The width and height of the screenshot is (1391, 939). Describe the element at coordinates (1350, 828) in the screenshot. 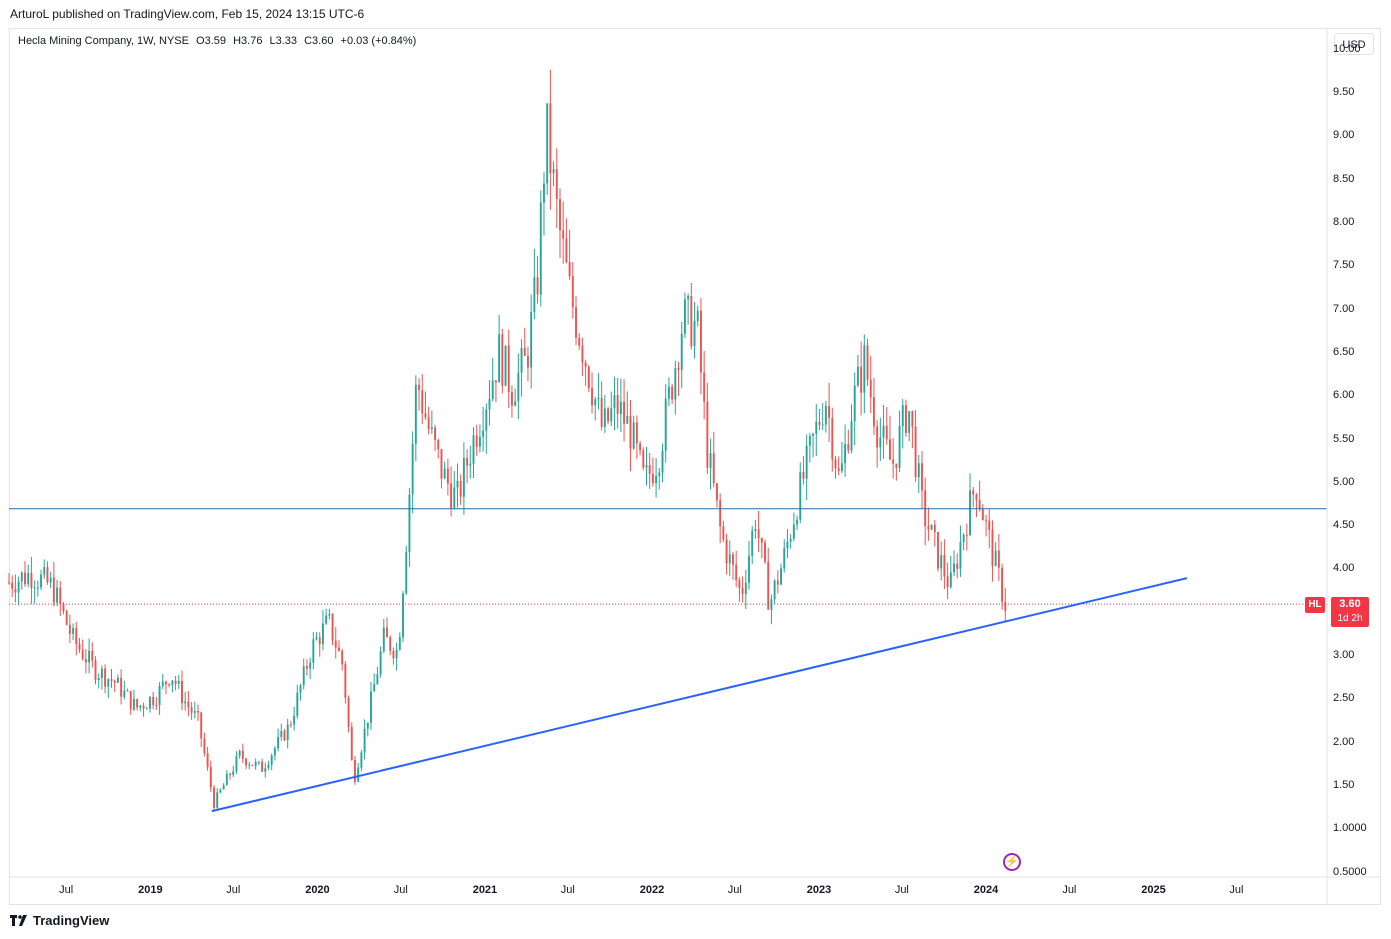

I see `price-tick-label: 1.0000` at that location.